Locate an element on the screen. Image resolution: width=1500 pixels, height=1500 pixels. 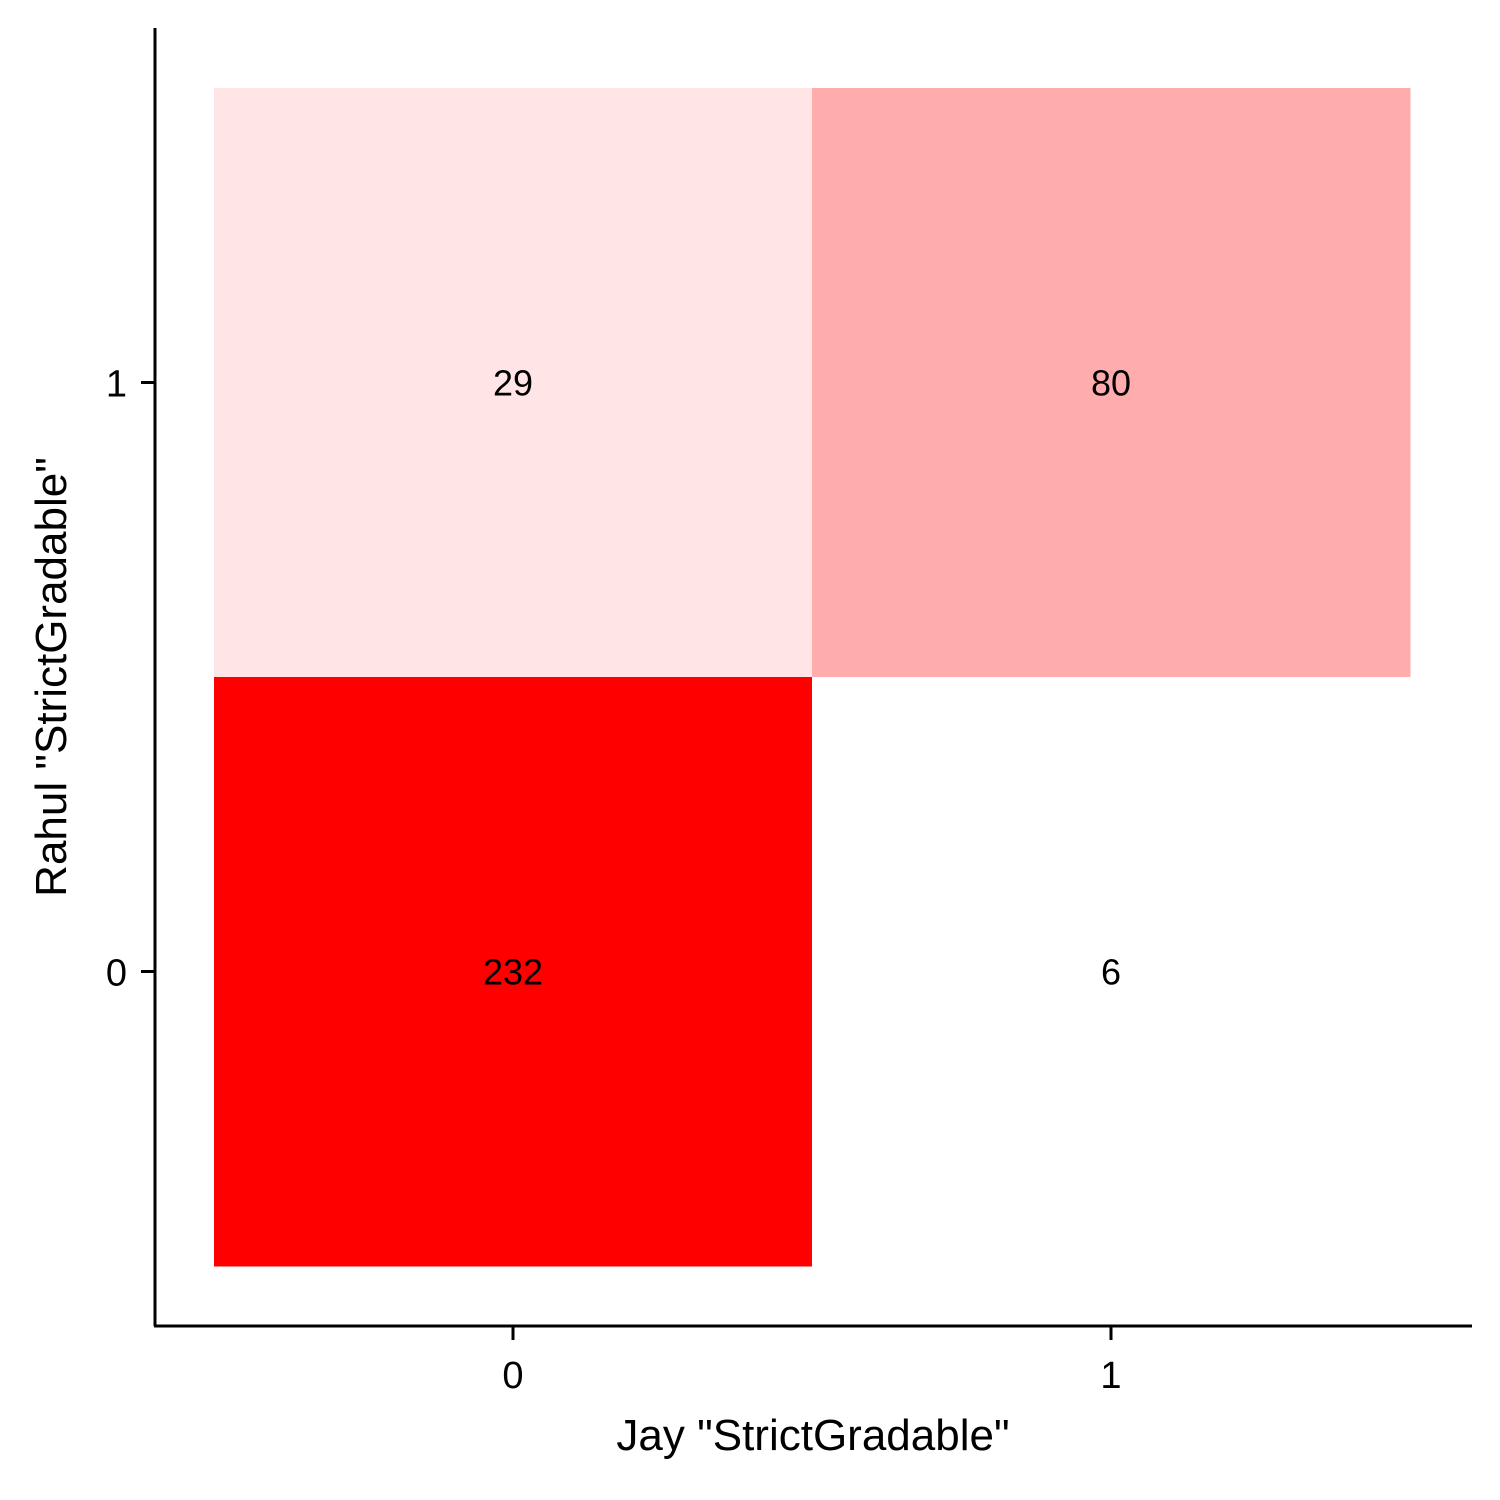
y-axis-ticks: 01 is located at coordinates (130, 679).